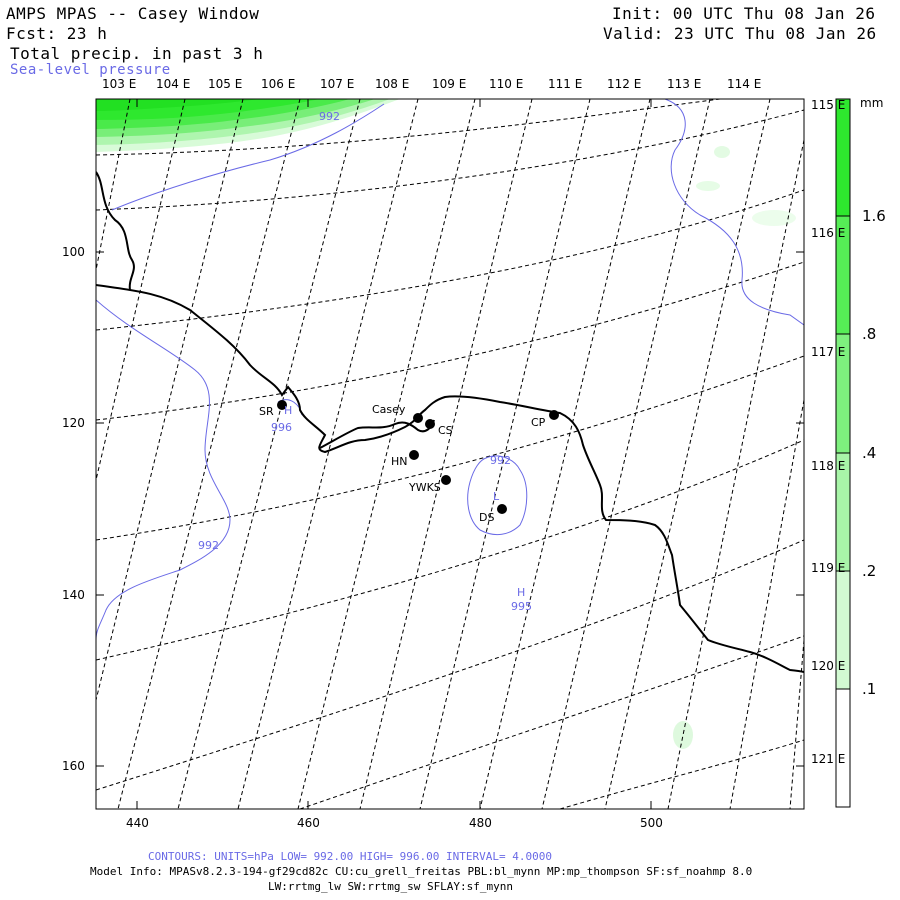 This screenshot has width=900, height=900. What do you see at coordinates (740, 33) in the screenshot?
I see `valid-time: Valid: 23 UTC Thu 08 Jan 26` at bounding box center [740, 33].